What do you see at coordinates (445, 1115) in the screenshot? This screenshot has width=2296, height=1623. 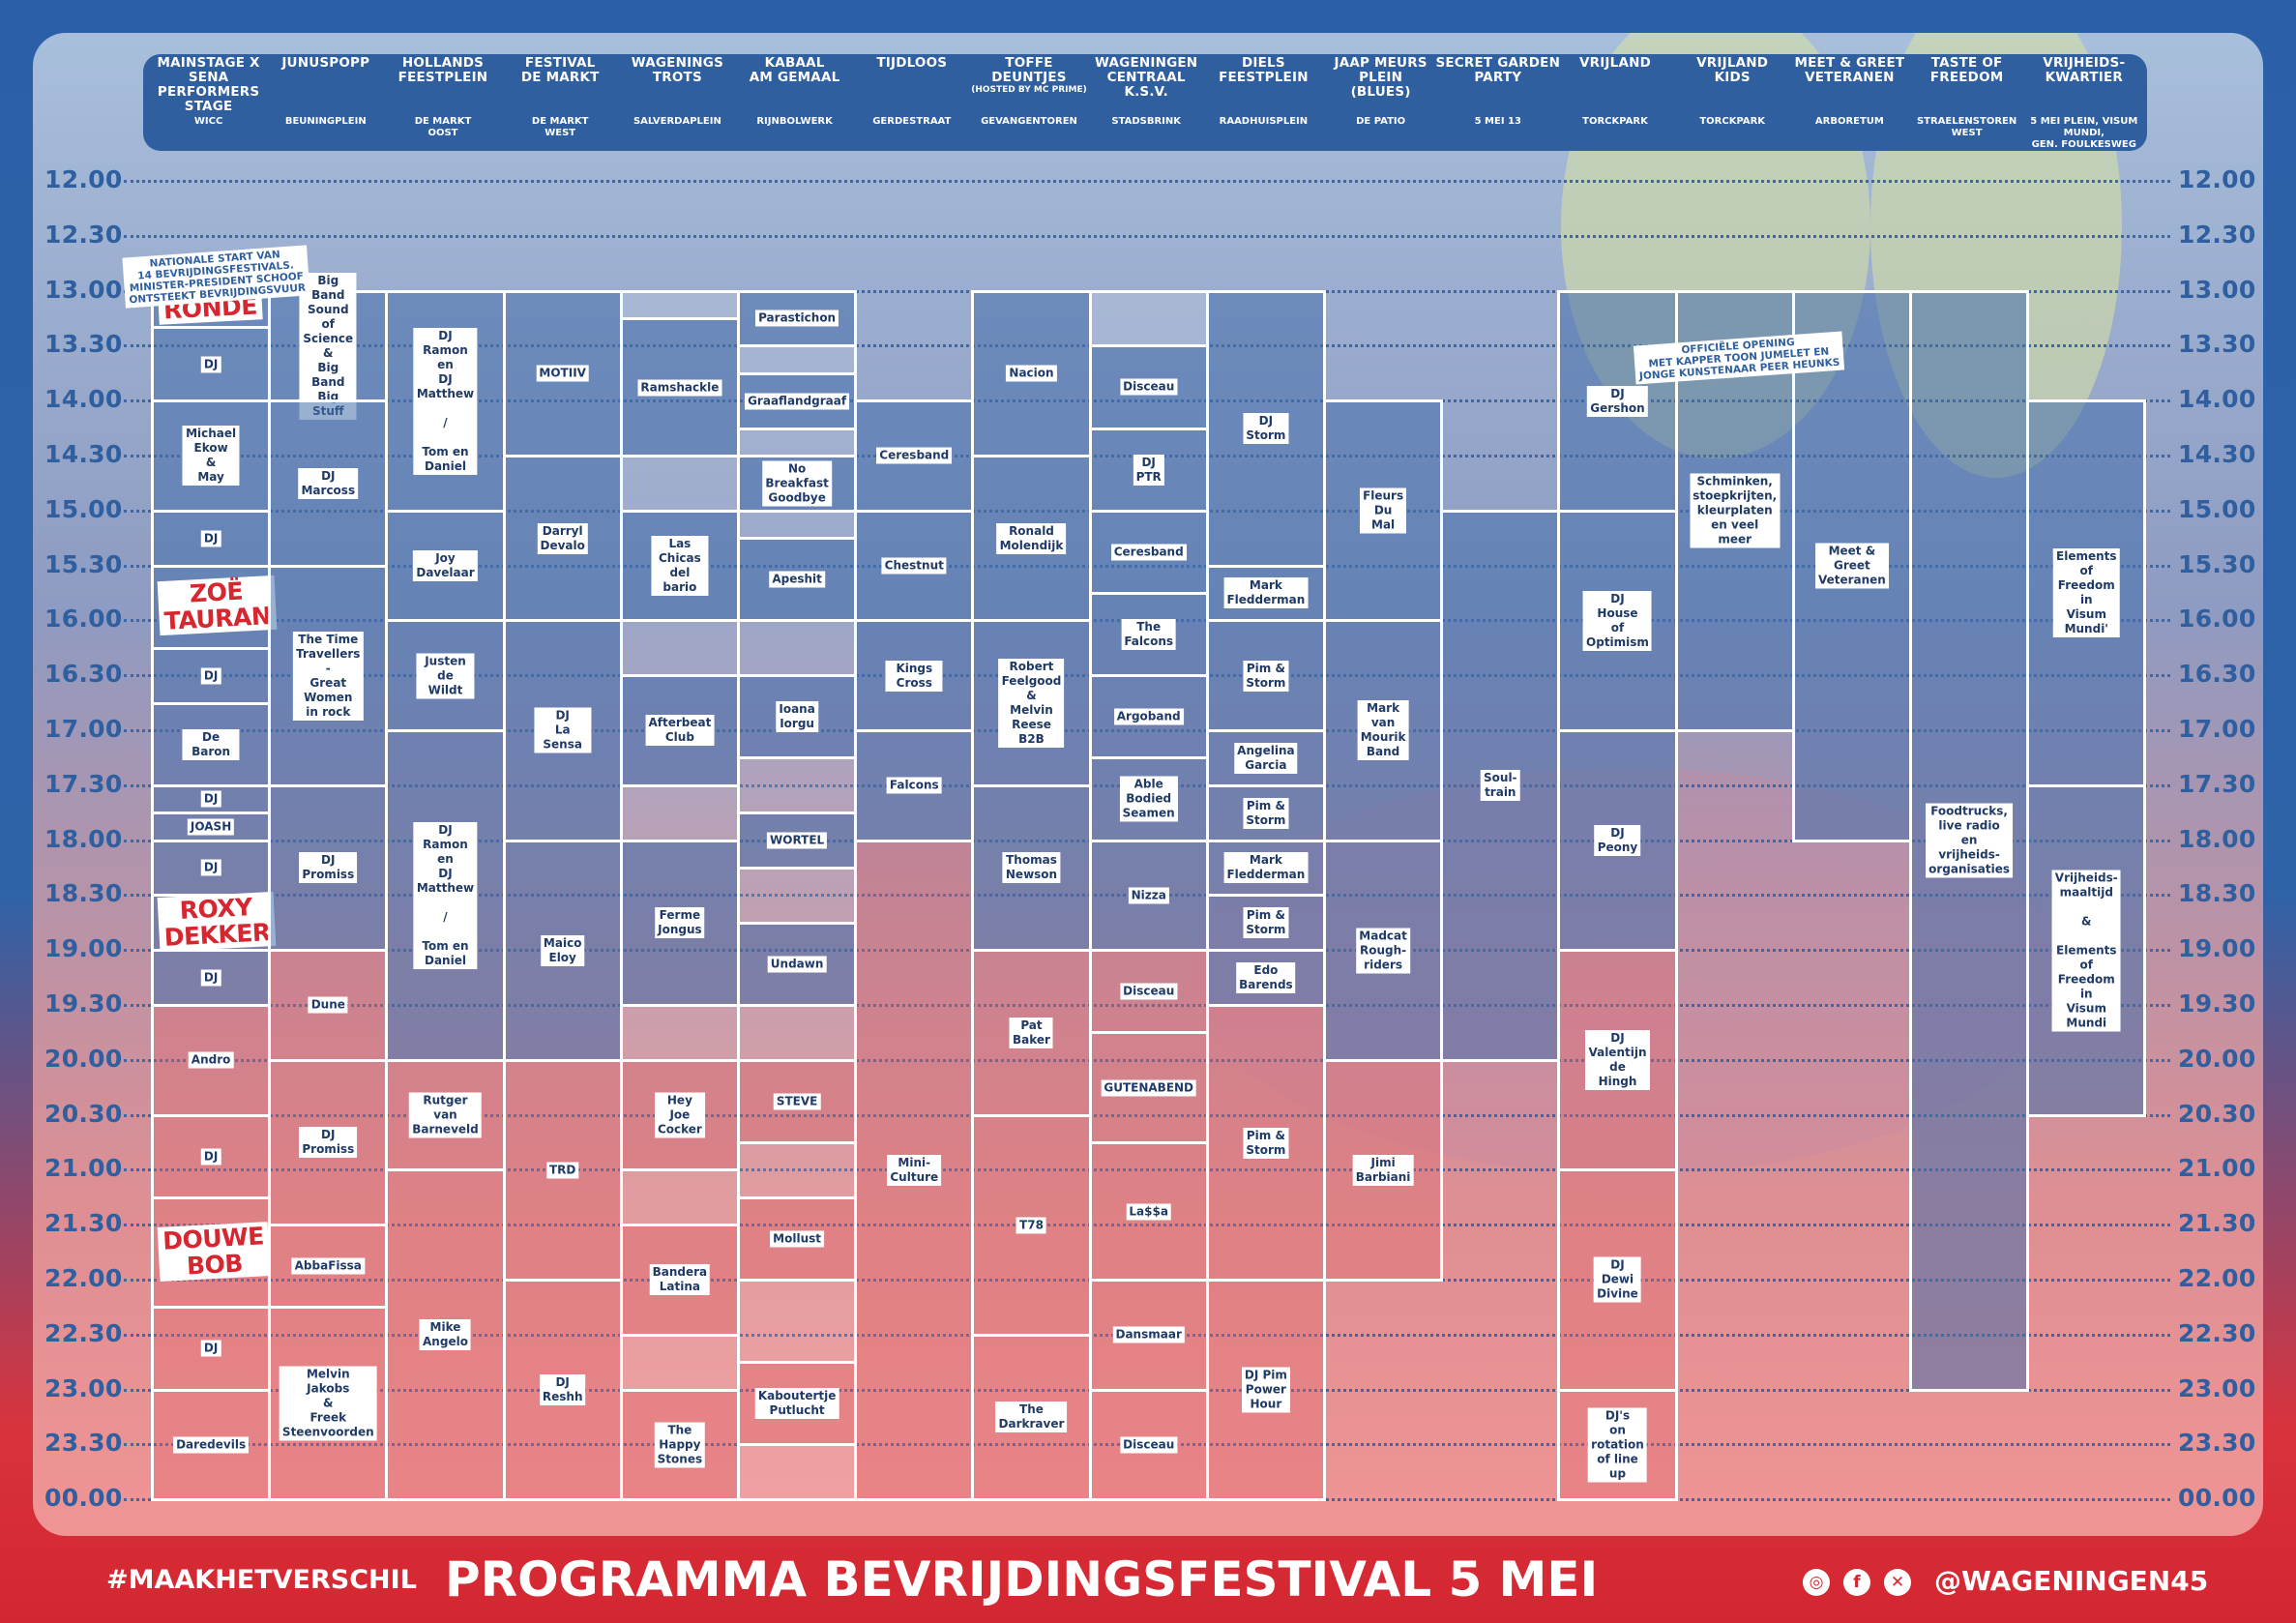 I see `act-label: Rutger van Barneveld` at bounding box center [445, 1115].